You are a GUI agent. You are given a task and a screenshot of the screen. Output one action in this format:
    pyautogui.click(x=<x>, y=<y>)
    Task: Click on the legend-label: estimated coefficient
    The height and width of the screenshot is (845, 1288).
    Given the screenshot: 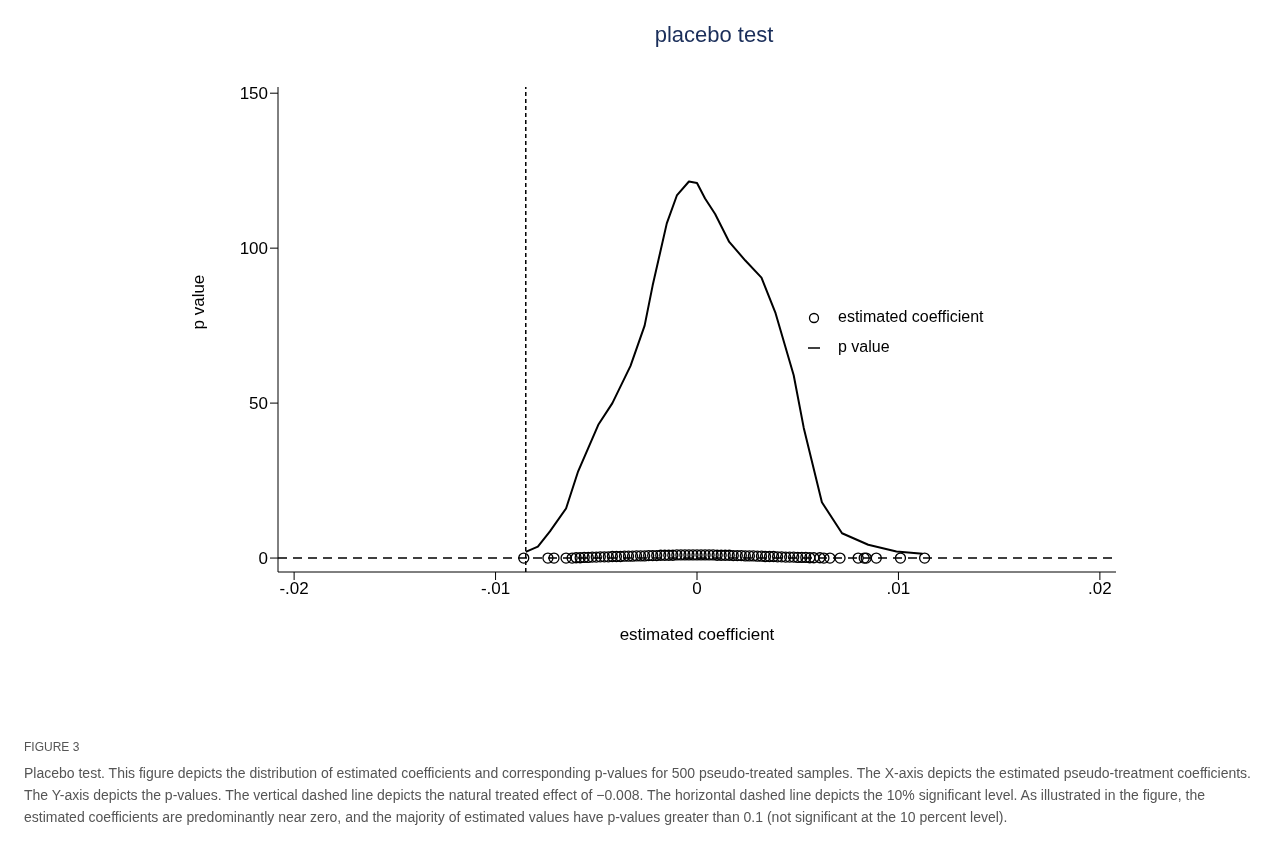 What is the action you would take?
    pyautogui.click(x=911, y=316)
    